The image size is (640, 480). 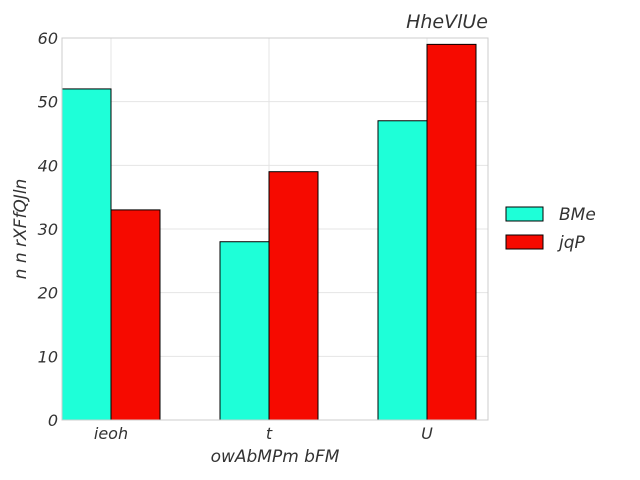 I want to click on y-axis-label: n n rXFfQJln, so click(x=21, y=229).